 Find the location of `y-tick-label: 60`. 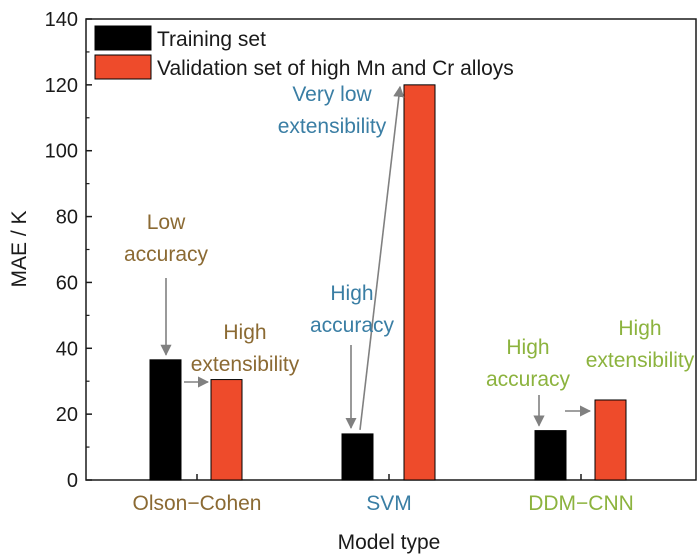

y-tick-label: 60 is located at coordinates (67, 283).